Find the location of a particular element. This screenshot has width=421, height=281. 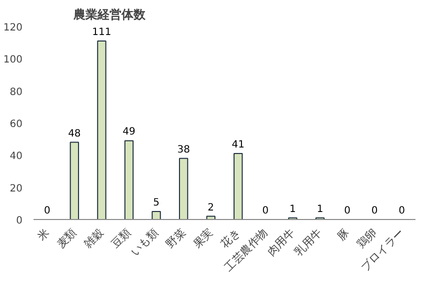

data-label: 111 is located at coordinates (102, 32).